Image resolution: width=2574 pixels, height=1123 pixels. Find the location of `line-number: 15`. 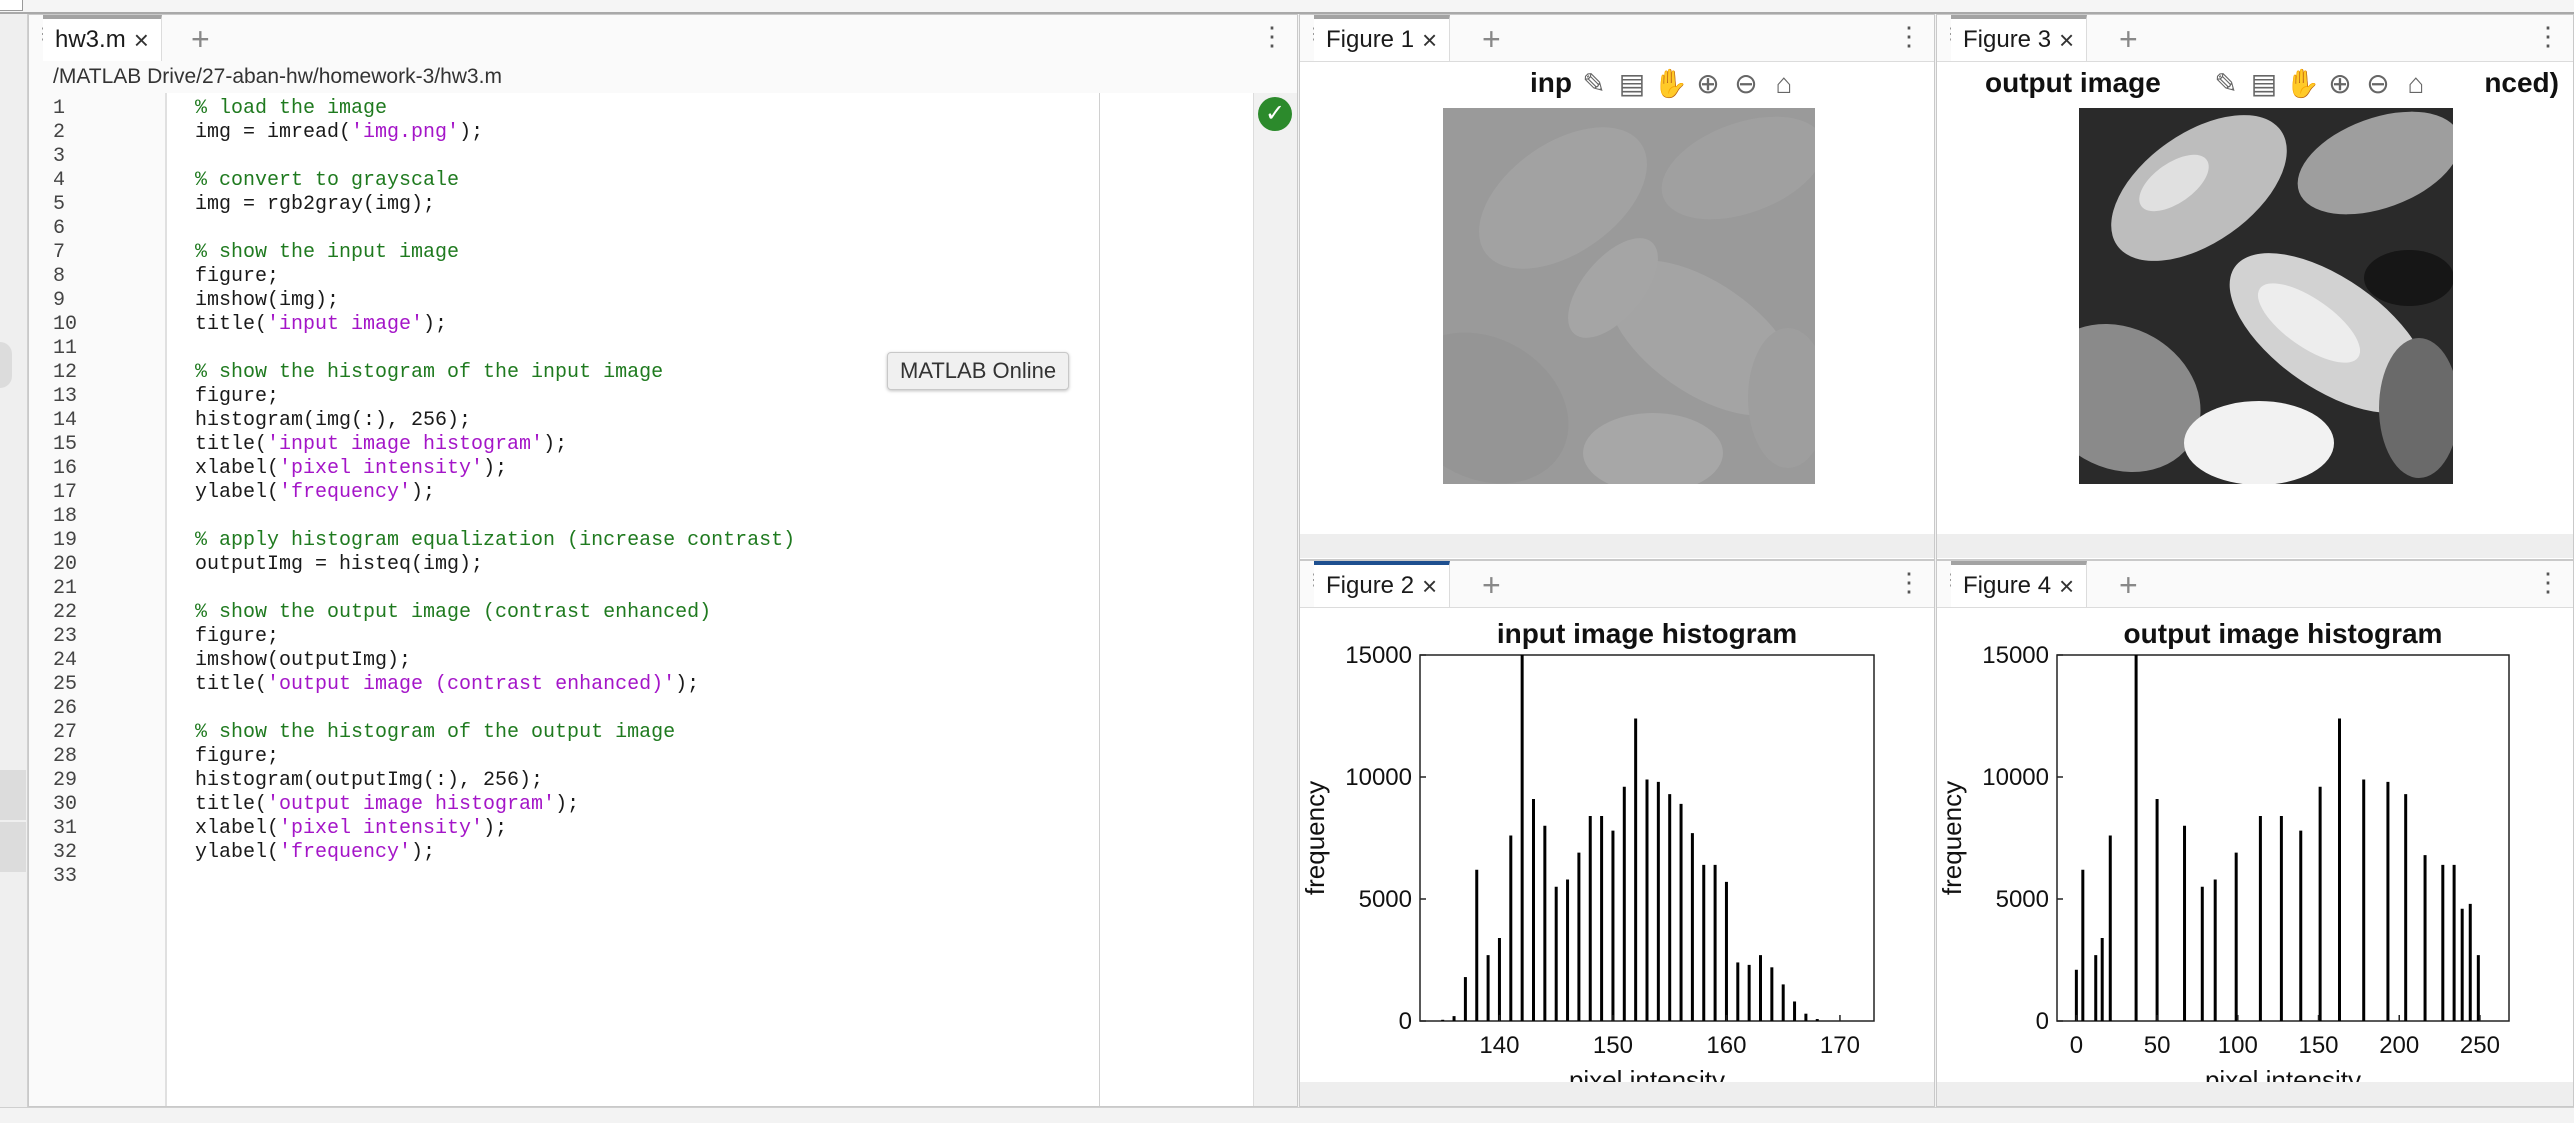

line-number: 15 is located at coordinates (65, 444).